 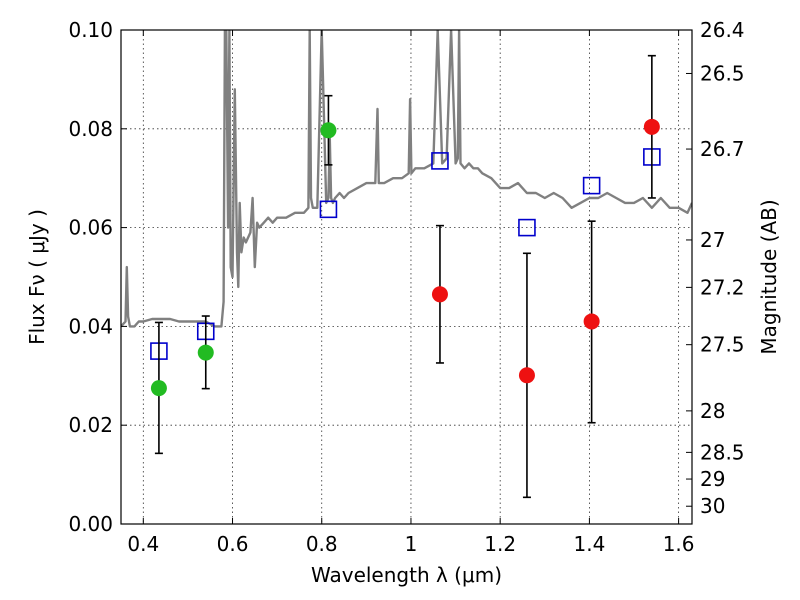 What do you see at coordinates (722, 287) in the screenshot?
I see `right-tick-label: 27.2` at bounding box center [722, 287].